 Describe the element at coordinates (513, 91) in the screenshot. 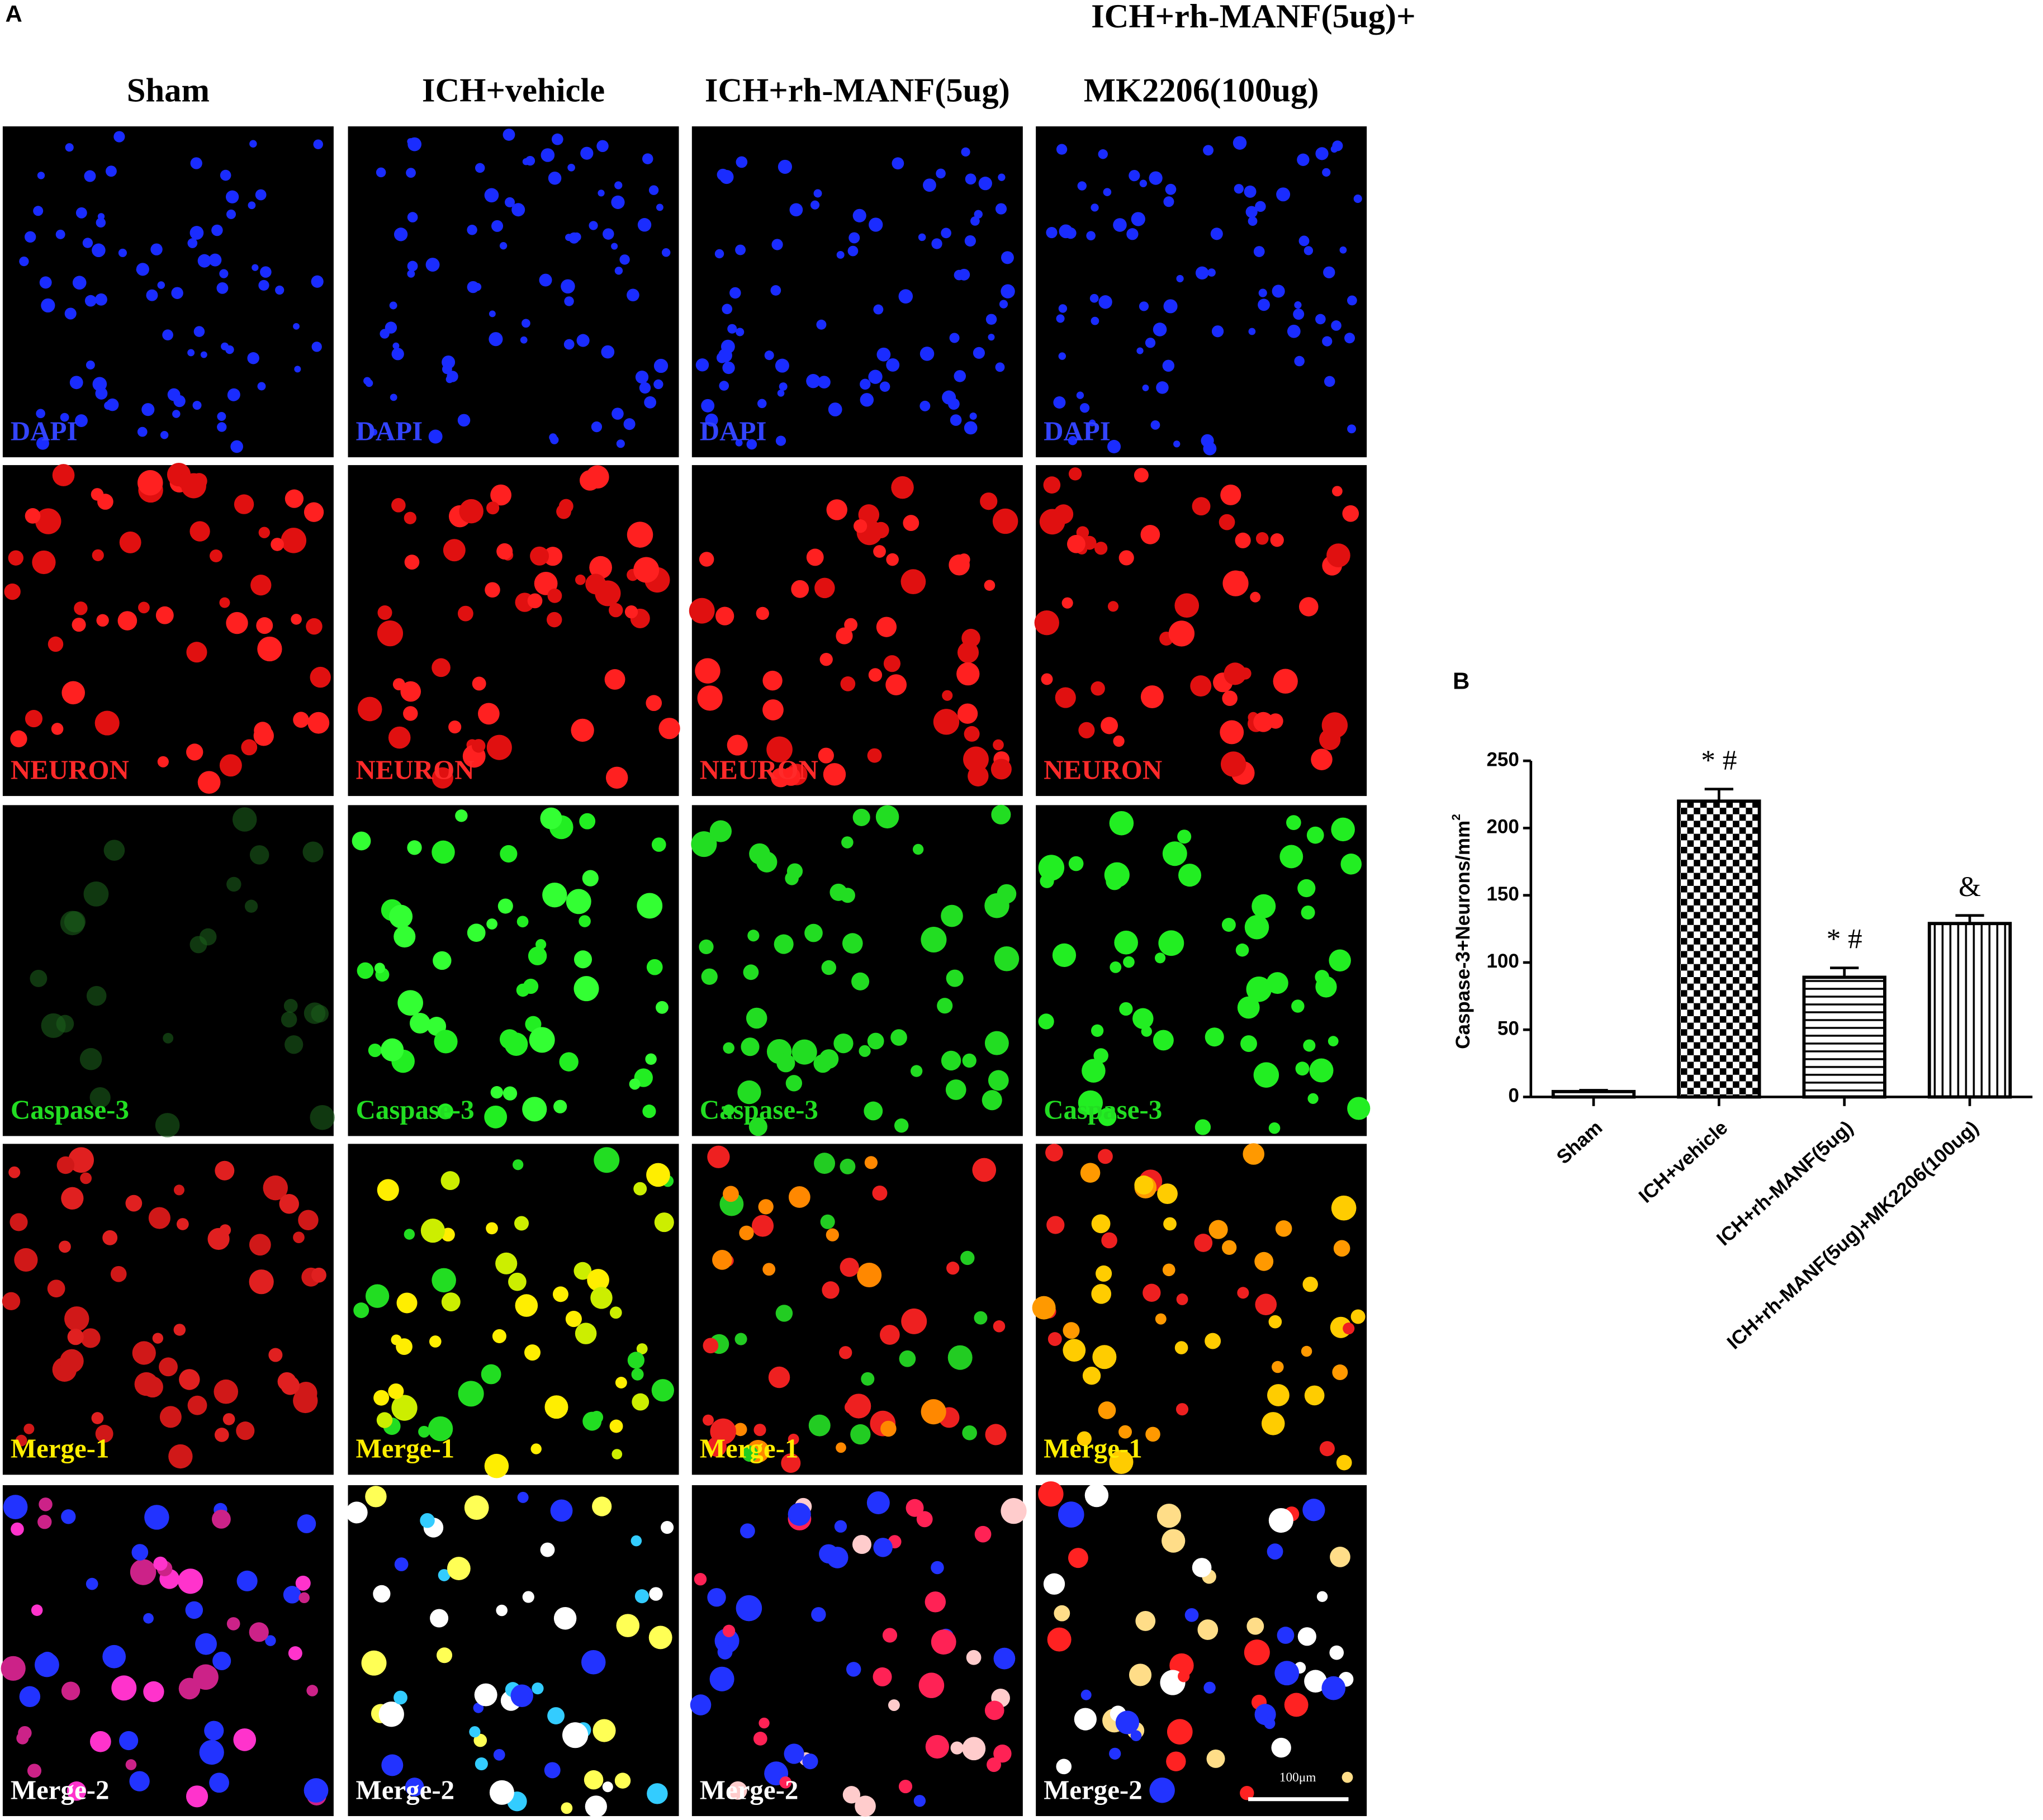

I see `column-header: ICH+vehicle` at that location.